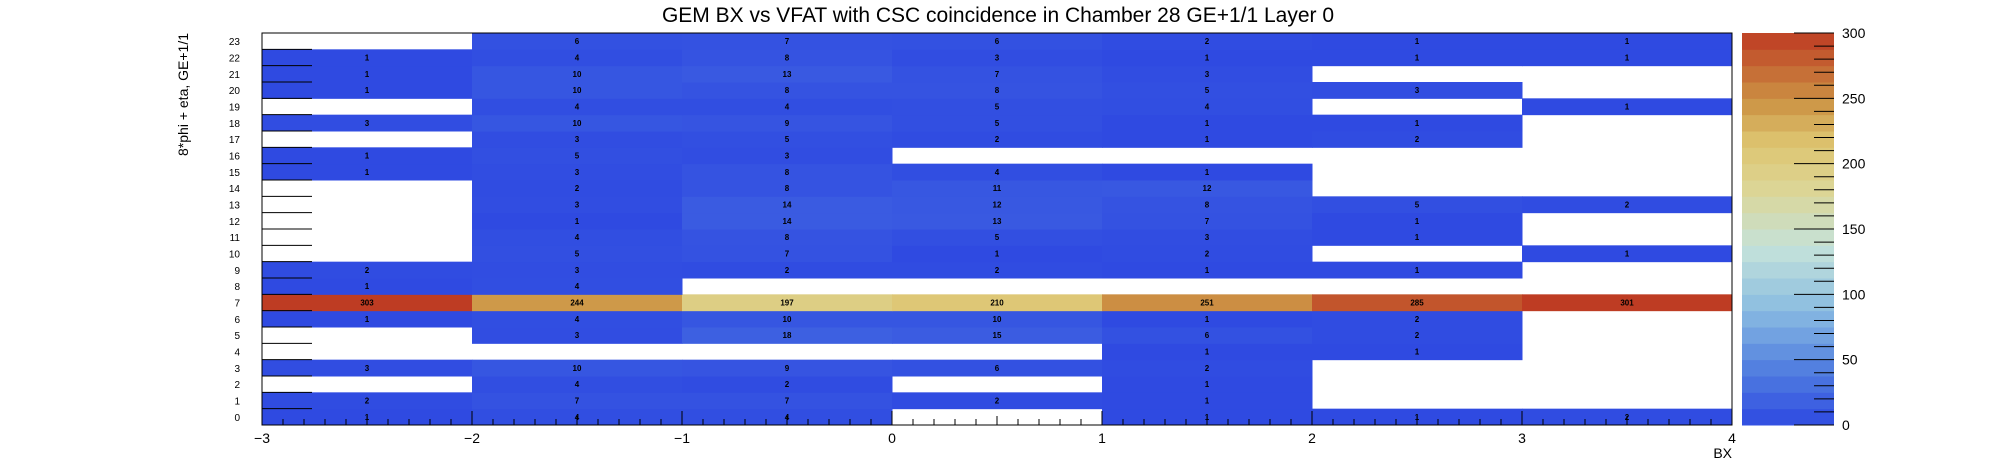  Describe the element at coordinates (237, 418) in the screenshot. I see `y-tick-label: 0` at that location.